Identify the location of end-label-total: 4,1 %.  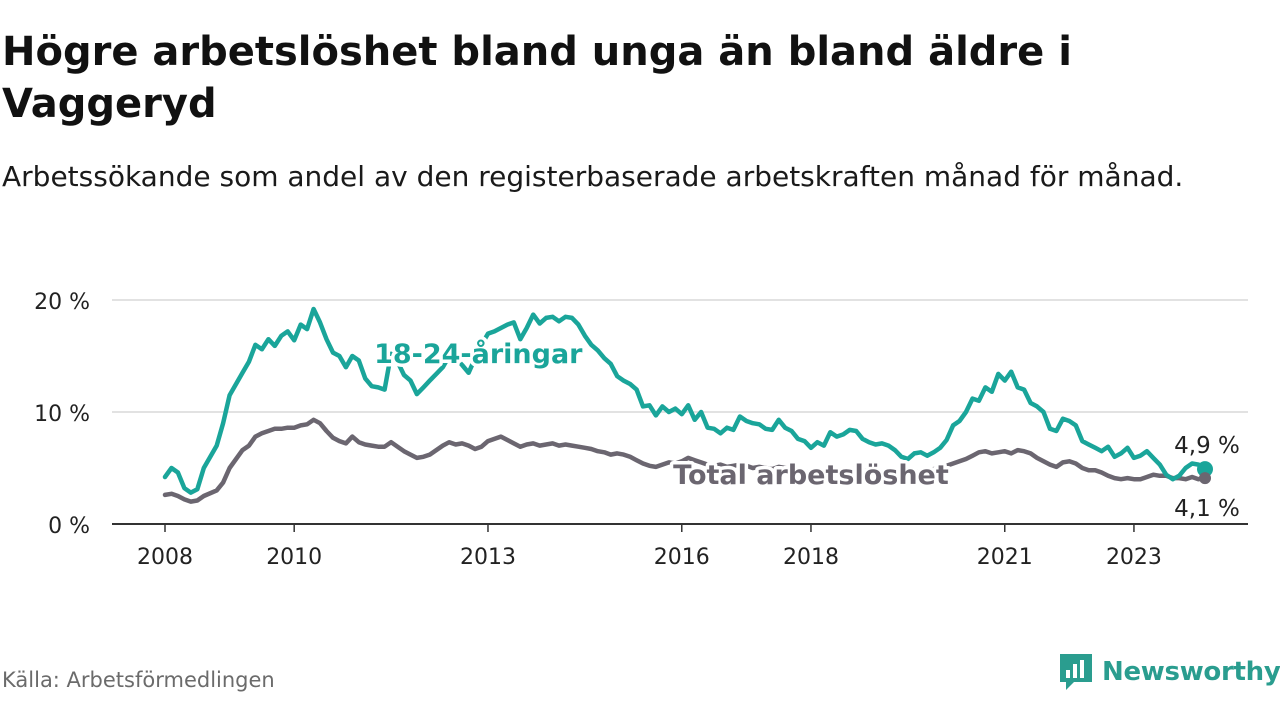
(1207, 509).